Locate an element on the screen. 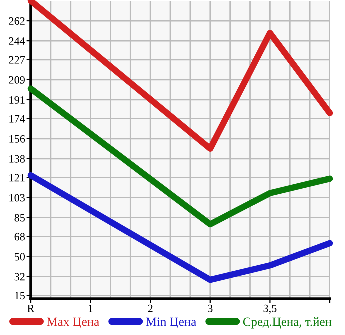  x-tick-label: 1 is located at coordinates (91, 308).